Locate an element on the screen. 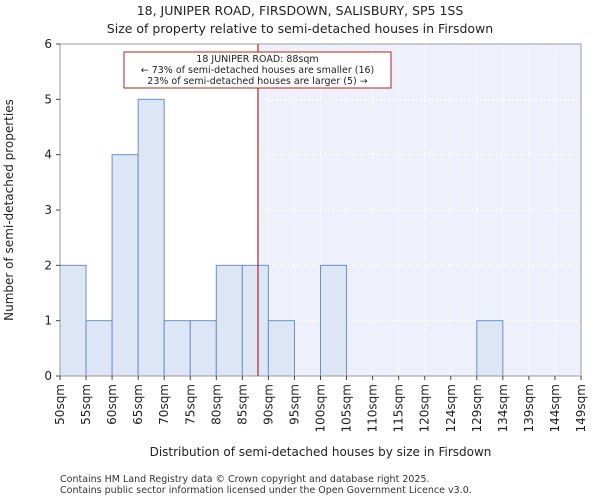 The image size is (600, 500). x-tick-label: 95sqm is located at coordinates (294, 404).